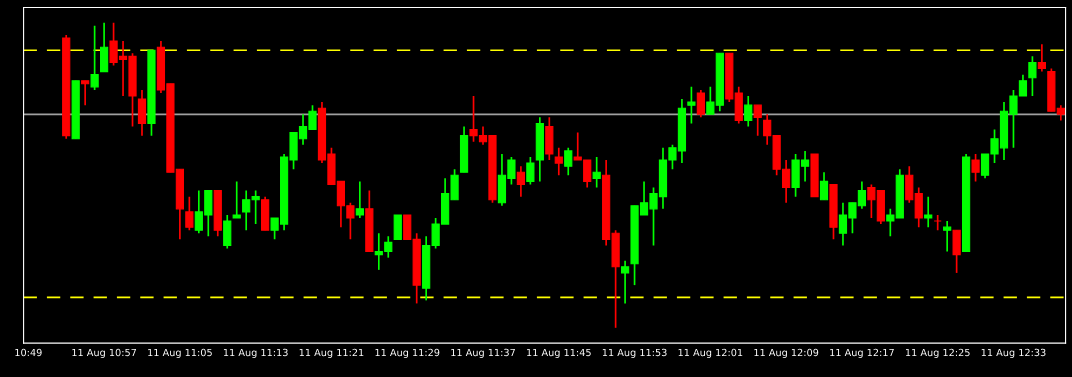  I want to click on x-tick-label: 11 Aug 10:57, so click(104, 353).